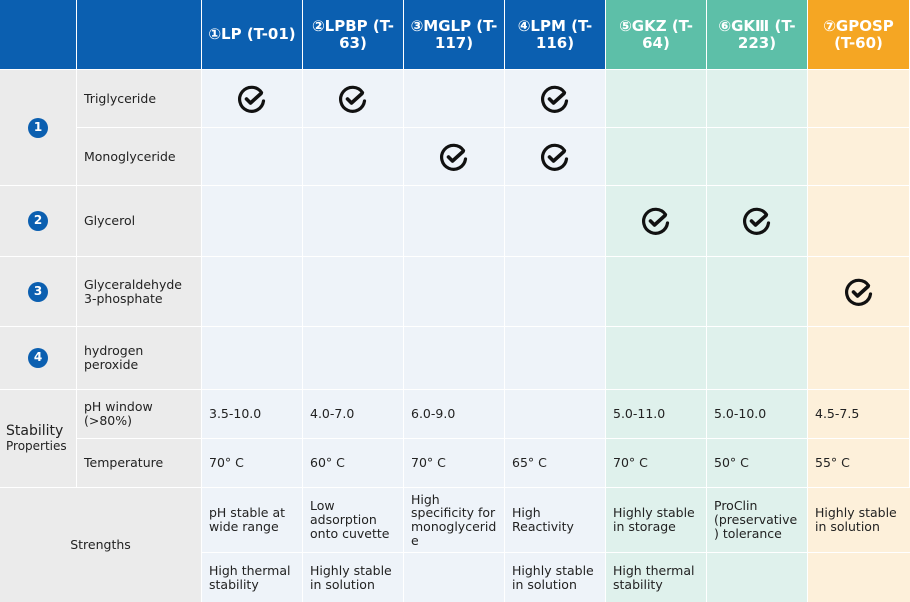  What do you see at coordinates (235, 414) in the screenshot?
I see `cell-text: 3.5-10.0` at bounding box center [235, 414].